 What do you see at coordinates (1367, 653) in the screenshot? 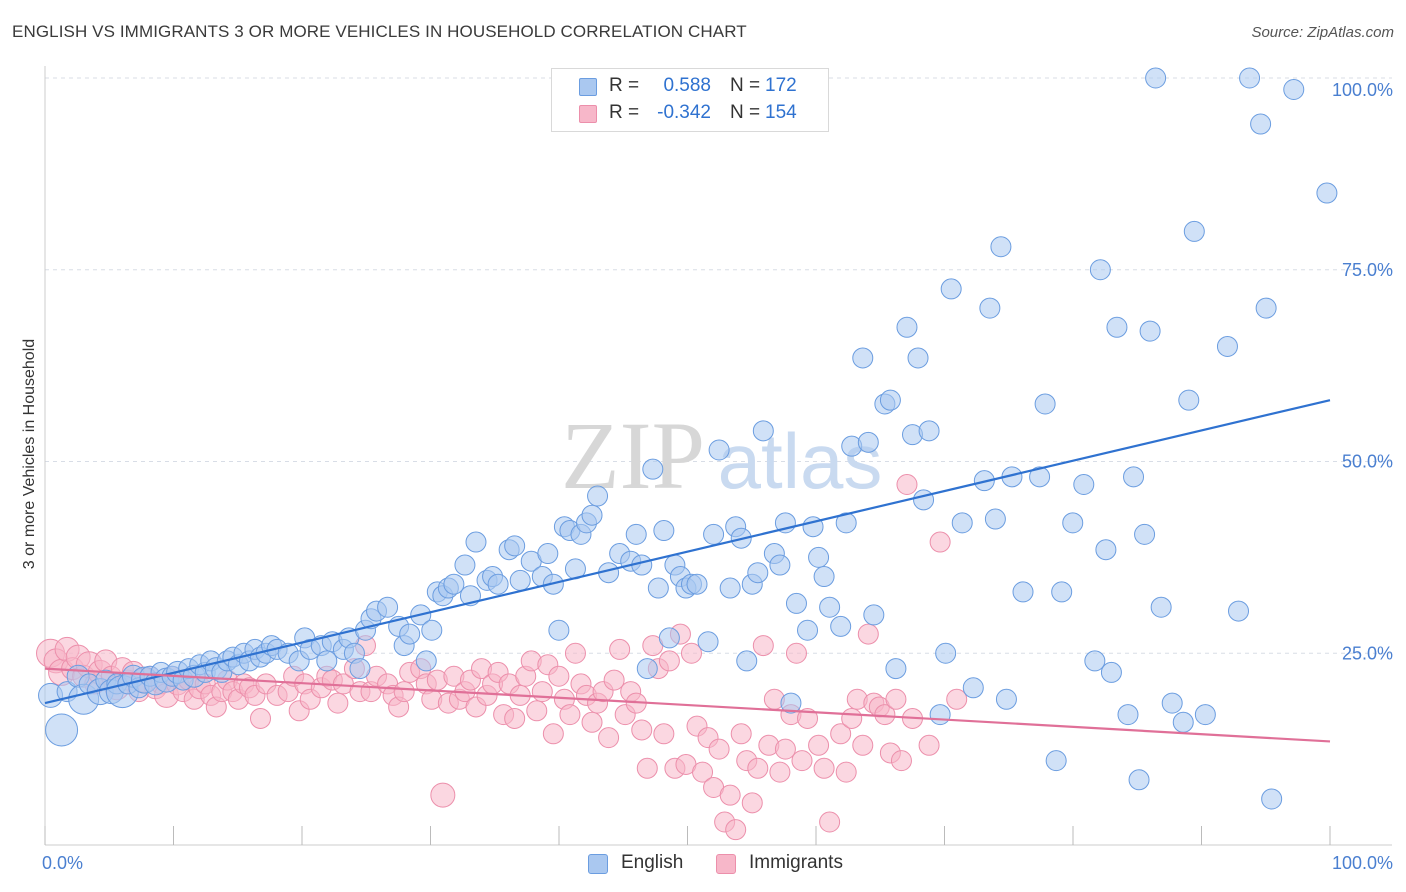
I see `y-tick-label: 25.0%` at bounding box center [1367, 653].